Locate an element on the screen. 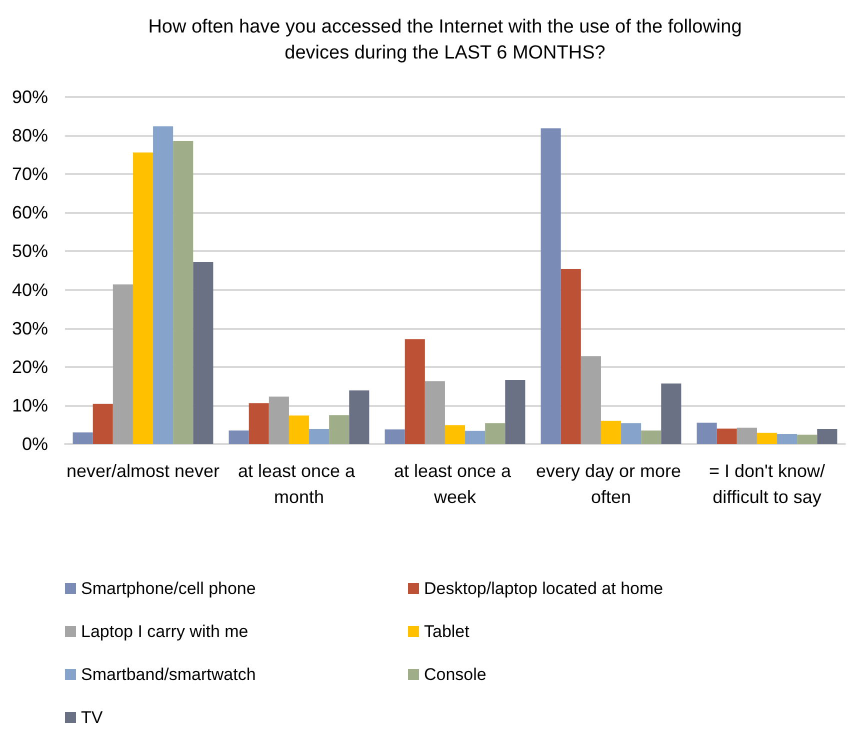 This screenshot has height=731, width=853. legend-label: Tablet is located at coordinates (447, 631).